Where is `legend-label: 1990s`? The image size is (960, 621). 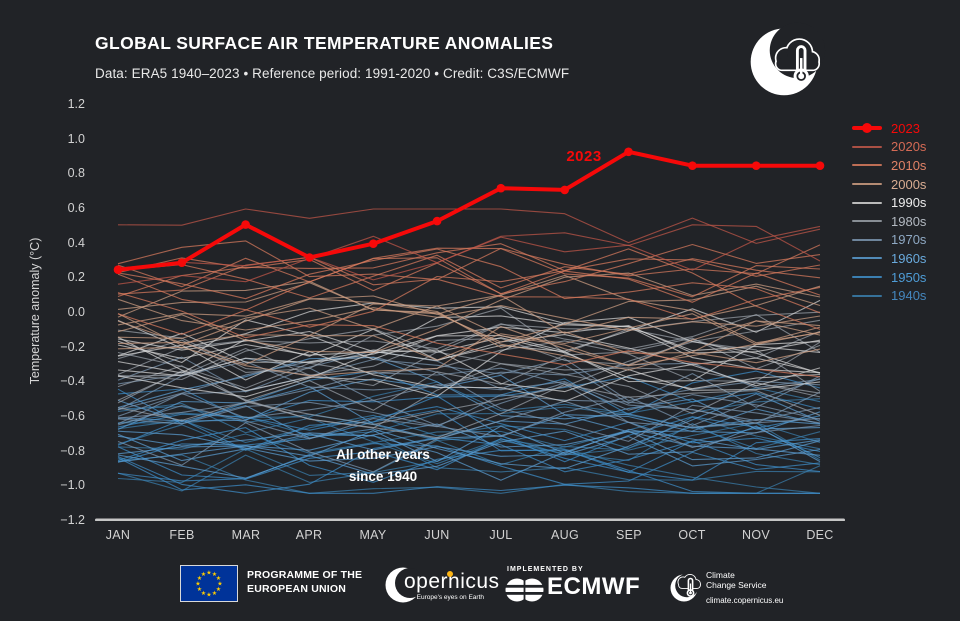
legend-label: 1990s is located at coordinates (909, 203).